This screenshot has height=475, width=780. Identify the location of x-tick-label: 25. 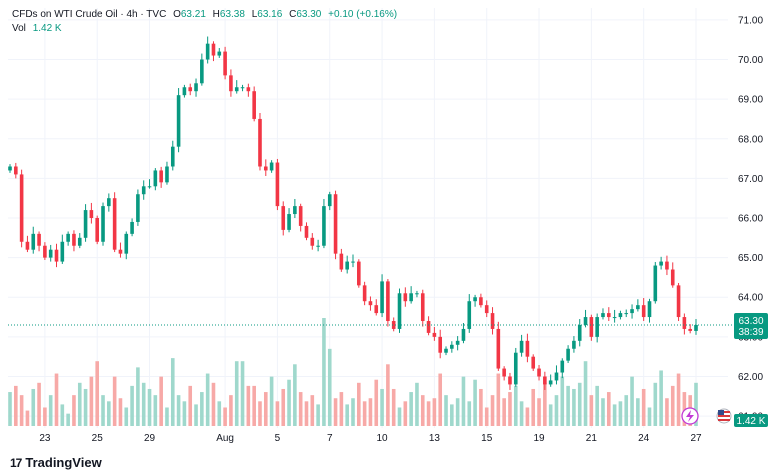
(98, 438).